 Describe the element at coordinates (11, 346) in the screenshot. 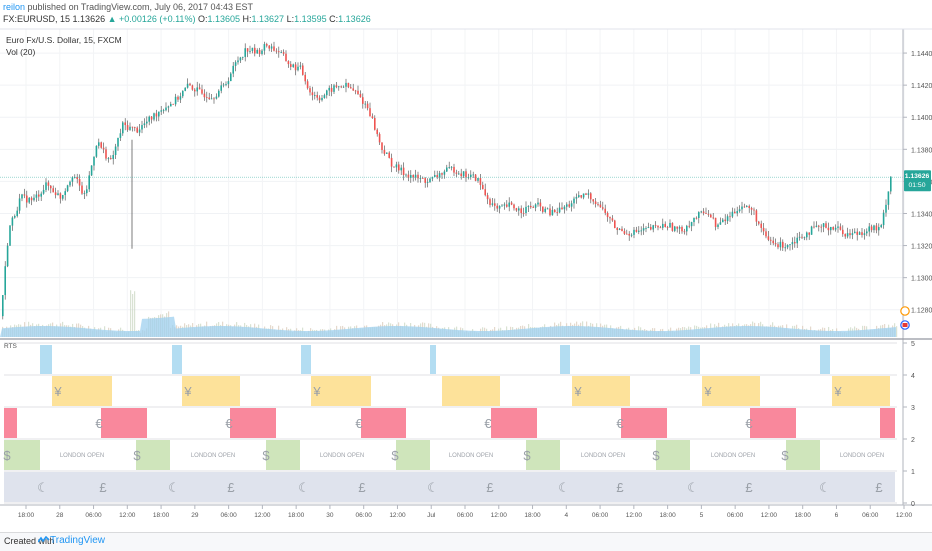

I see `session-pane-label: RTS` at that location.